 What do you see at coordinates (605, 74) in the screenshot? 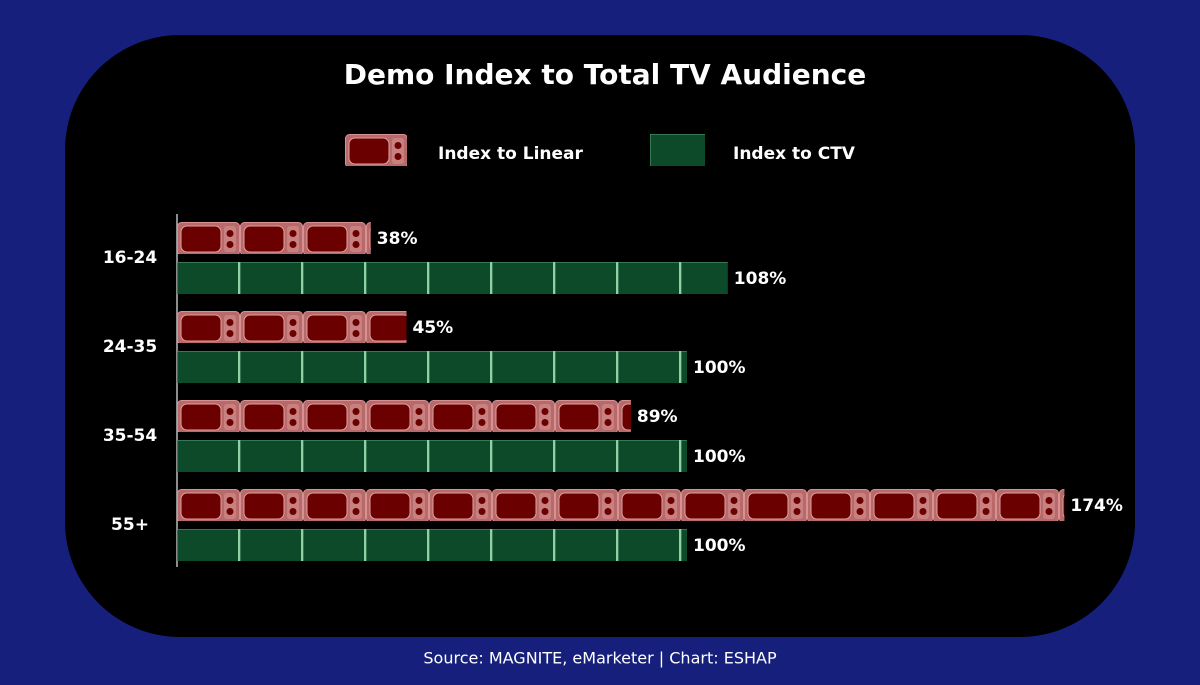
I see `chart-title: Demo Index to Total TV Audience` at bounding box center [605, 74].